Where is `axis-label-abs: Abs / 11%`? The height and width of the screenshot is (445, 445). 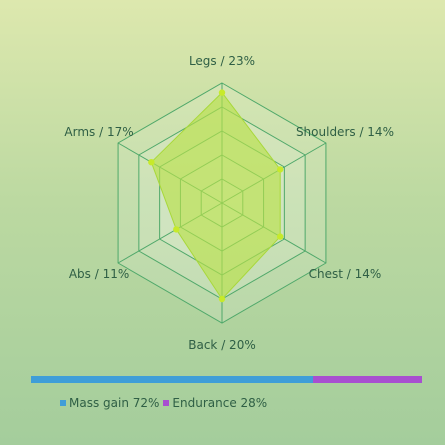
axis-label-abs: Abs / 11% is located at coordinates (99, 274).